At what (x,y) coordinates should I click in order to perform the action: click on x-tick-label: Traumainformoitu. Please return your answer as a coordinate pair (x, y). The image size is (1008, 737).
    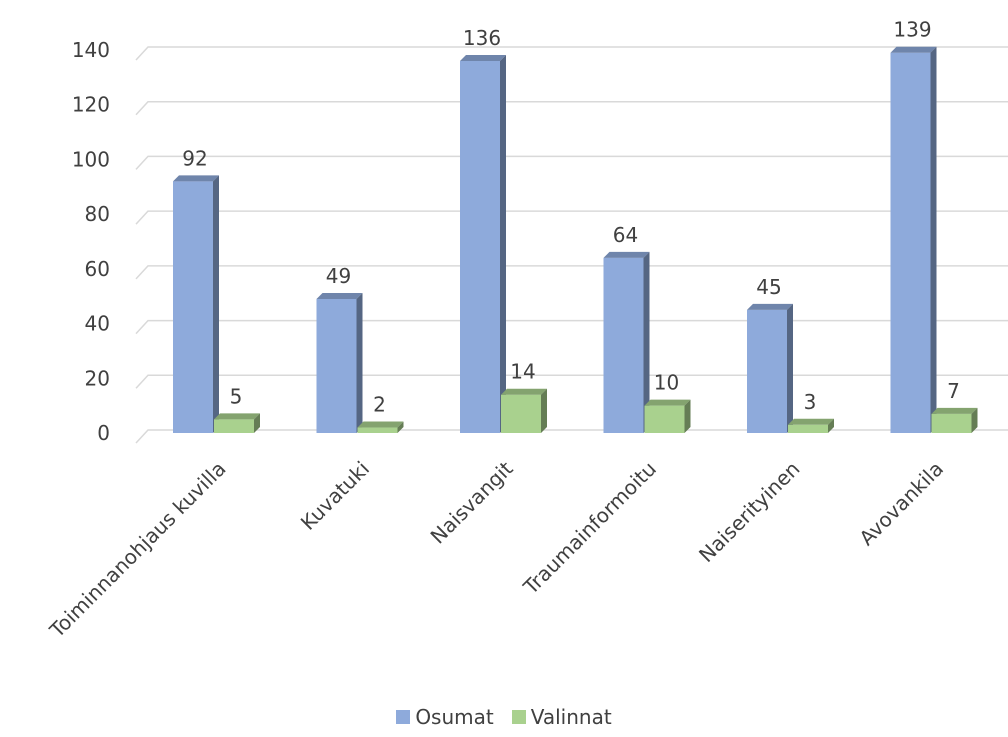
    Looking at the image, I should click on (589, 528).